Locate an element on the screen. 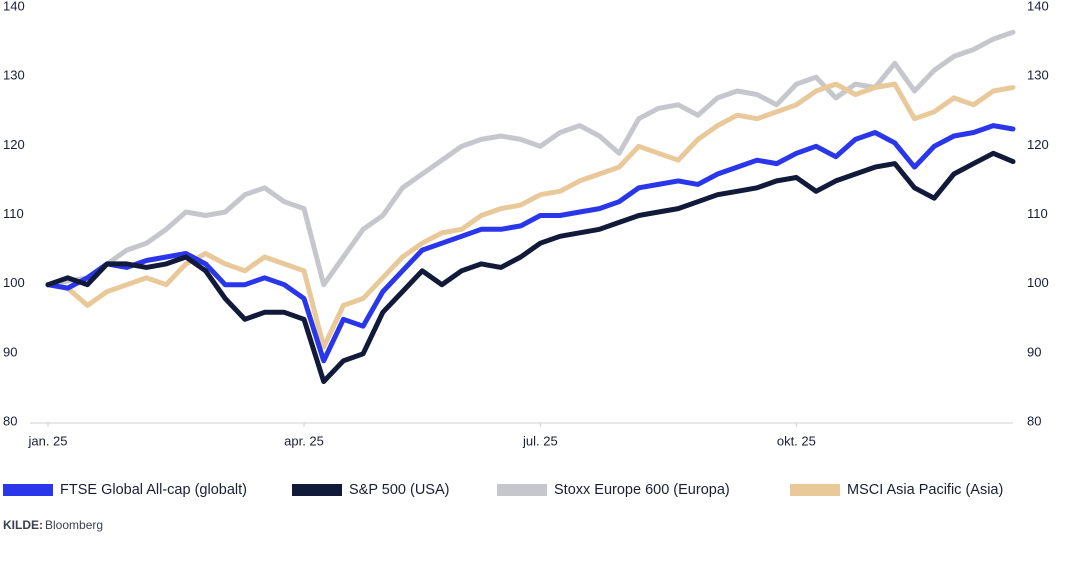 The width and height of the screenshot is (1065, 568). y-tick-label: 80 is located at coordinates (10, 420).